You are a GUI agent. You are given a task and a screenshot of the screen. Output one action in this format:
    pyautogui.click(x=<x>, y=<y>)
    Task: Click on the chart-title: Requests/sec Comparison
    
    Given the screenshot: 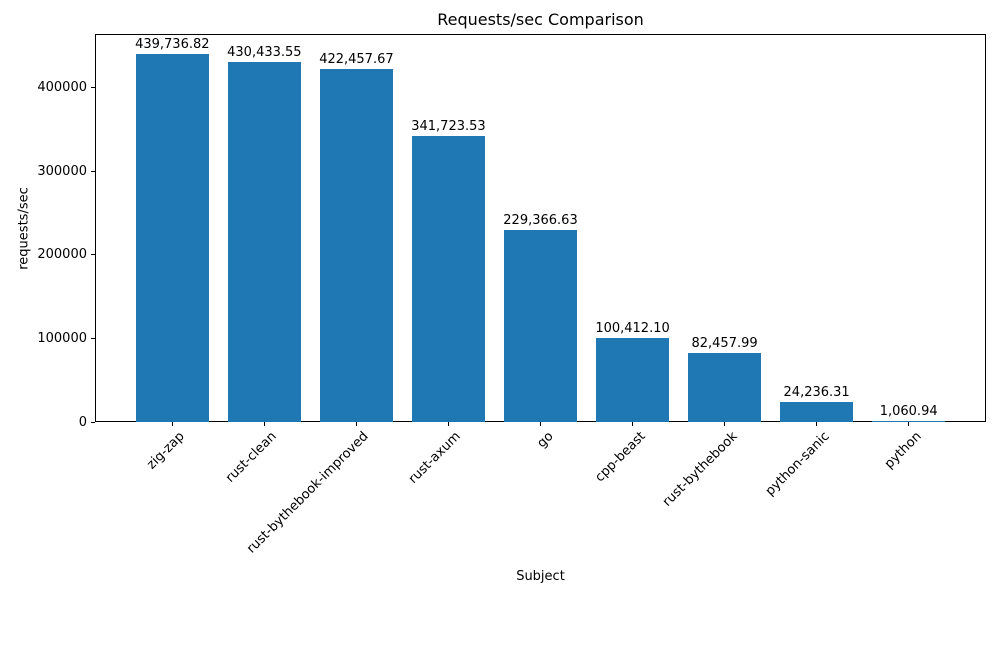 What is the action you would take?
    pyautogui.click(x=540, y=19)
    